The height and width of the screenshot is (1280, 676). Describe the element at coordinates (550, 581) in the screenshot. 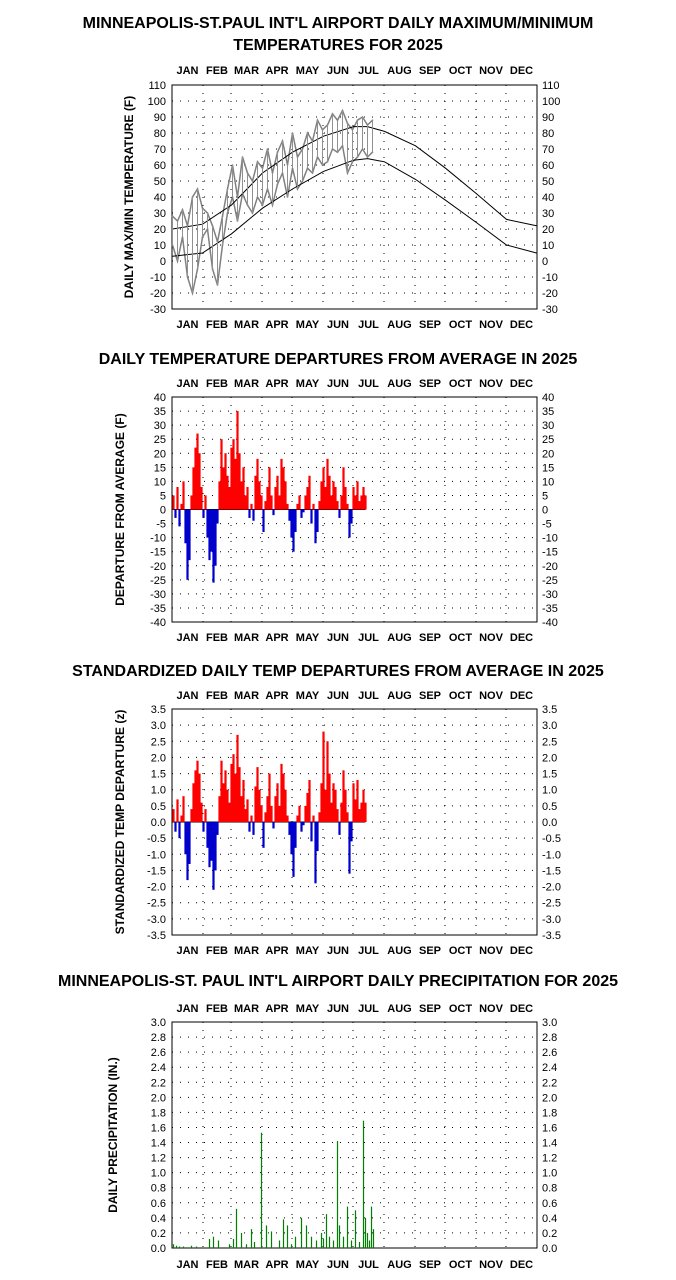

I see `y-tick-label-right: -25` at that location.